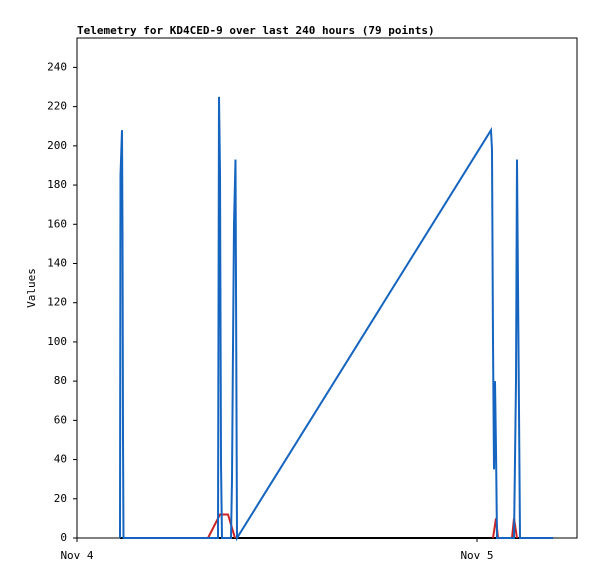 This screenshot has width=597, height=579. What do you see at coordinates (362, 526) in the screenshot?
I see `data-line` at bounding box center [362, 526].